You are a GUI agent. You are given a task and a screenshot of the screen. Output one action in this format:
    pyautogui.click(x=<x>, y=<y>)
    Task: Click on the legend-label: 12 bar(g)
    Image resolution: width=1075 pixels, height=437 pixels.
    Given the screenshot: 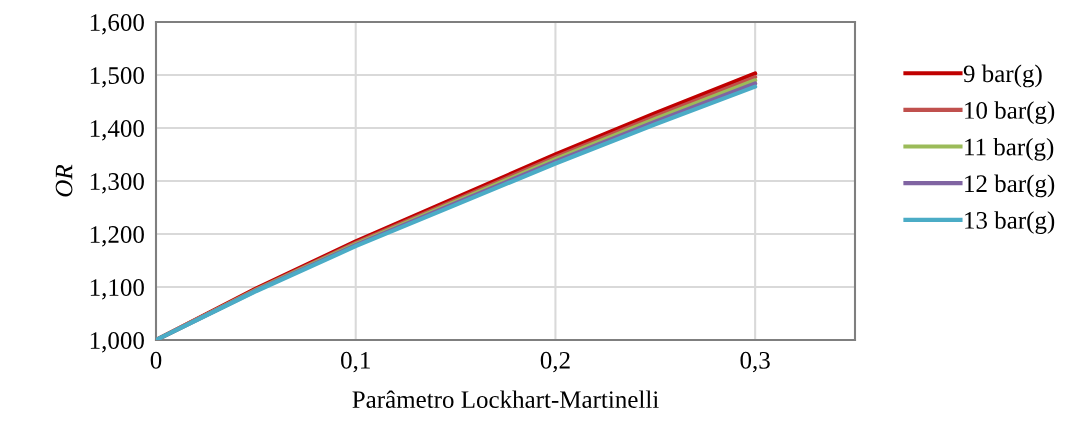 What is the action you would take?
    pyautogui.click(x=1010, y=186)
    